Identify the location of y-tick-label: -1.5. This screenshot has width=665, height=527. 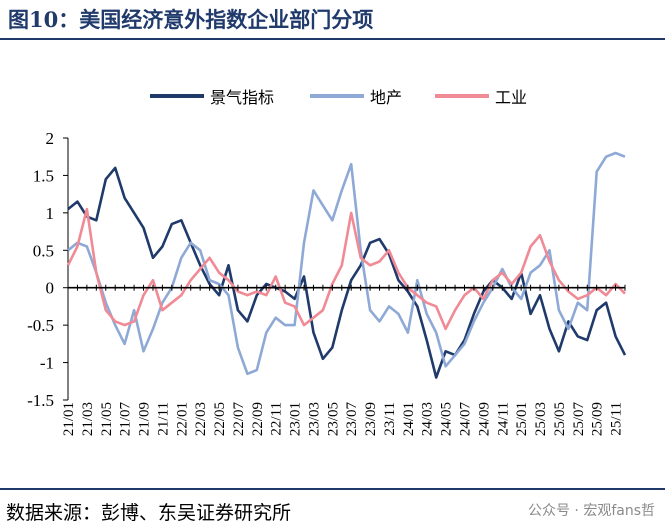
(40, 400).